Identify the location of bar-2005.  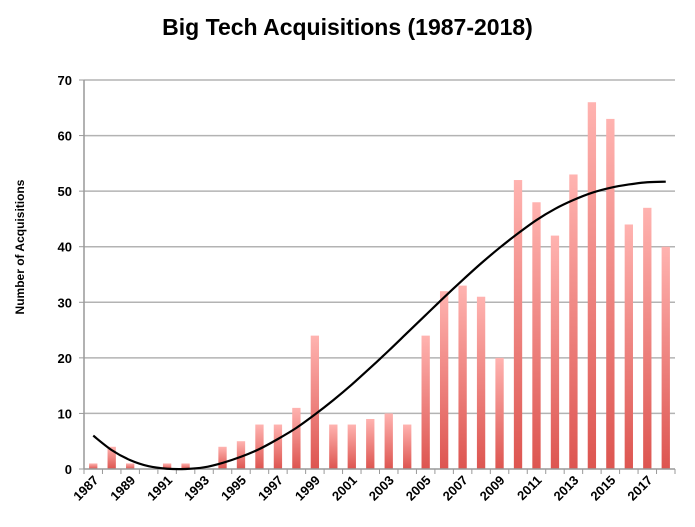
(425, 402).